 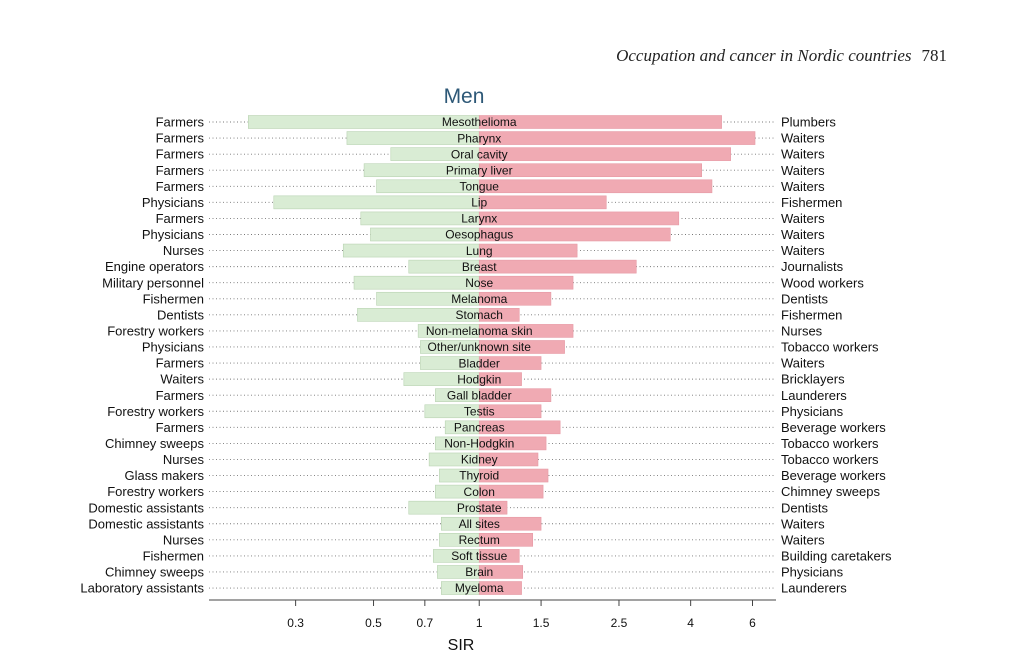 What do you see at coordinates (479, 395) in the screenshot?
I see `cancer-site-label: Gall bladder` at bounding box center [479, 395].